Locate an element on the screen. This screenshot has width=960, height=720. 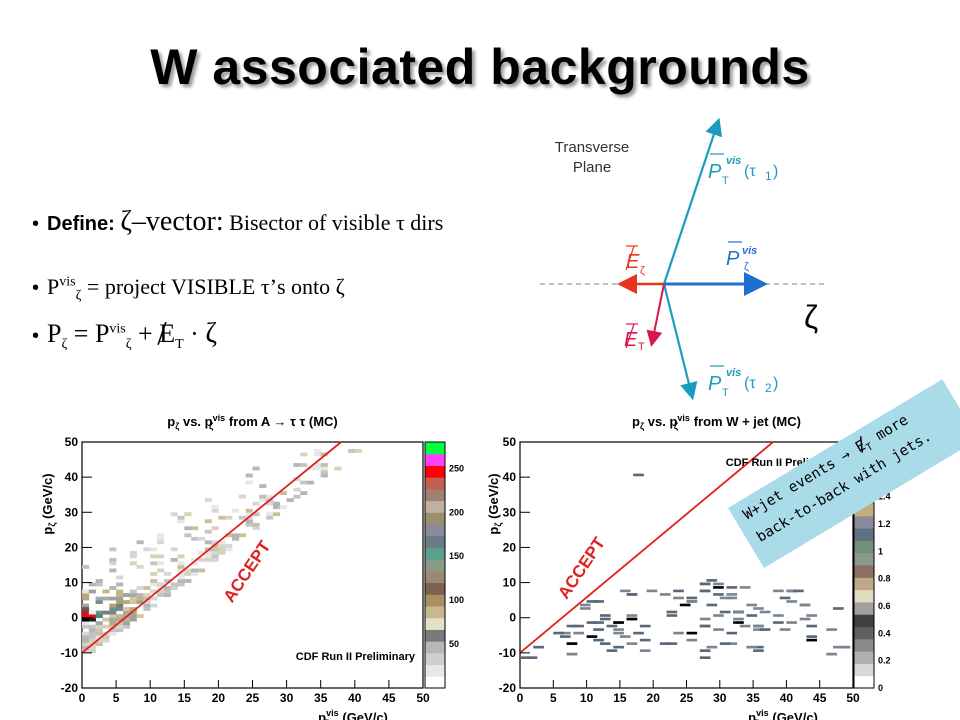
y-tick-label: 10 is located at coordinates (510, 583).